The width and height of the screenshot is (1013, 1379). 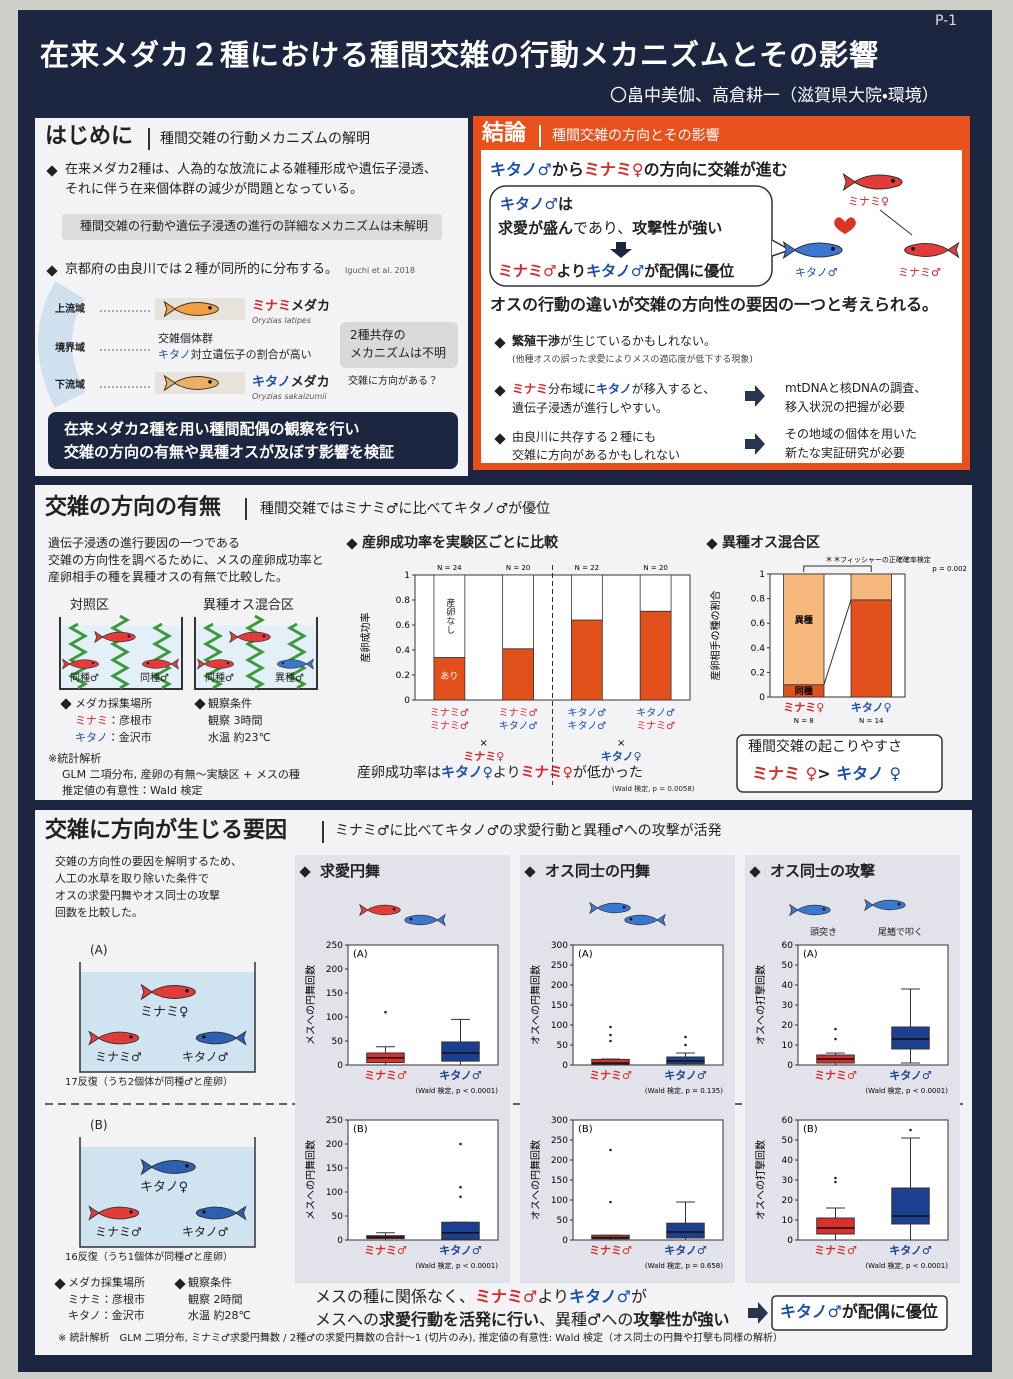 What do you see at coordinates (559, 1181) in the screenshot?
I see `y-tick-label: 150` at bounding box center [559, 1181].